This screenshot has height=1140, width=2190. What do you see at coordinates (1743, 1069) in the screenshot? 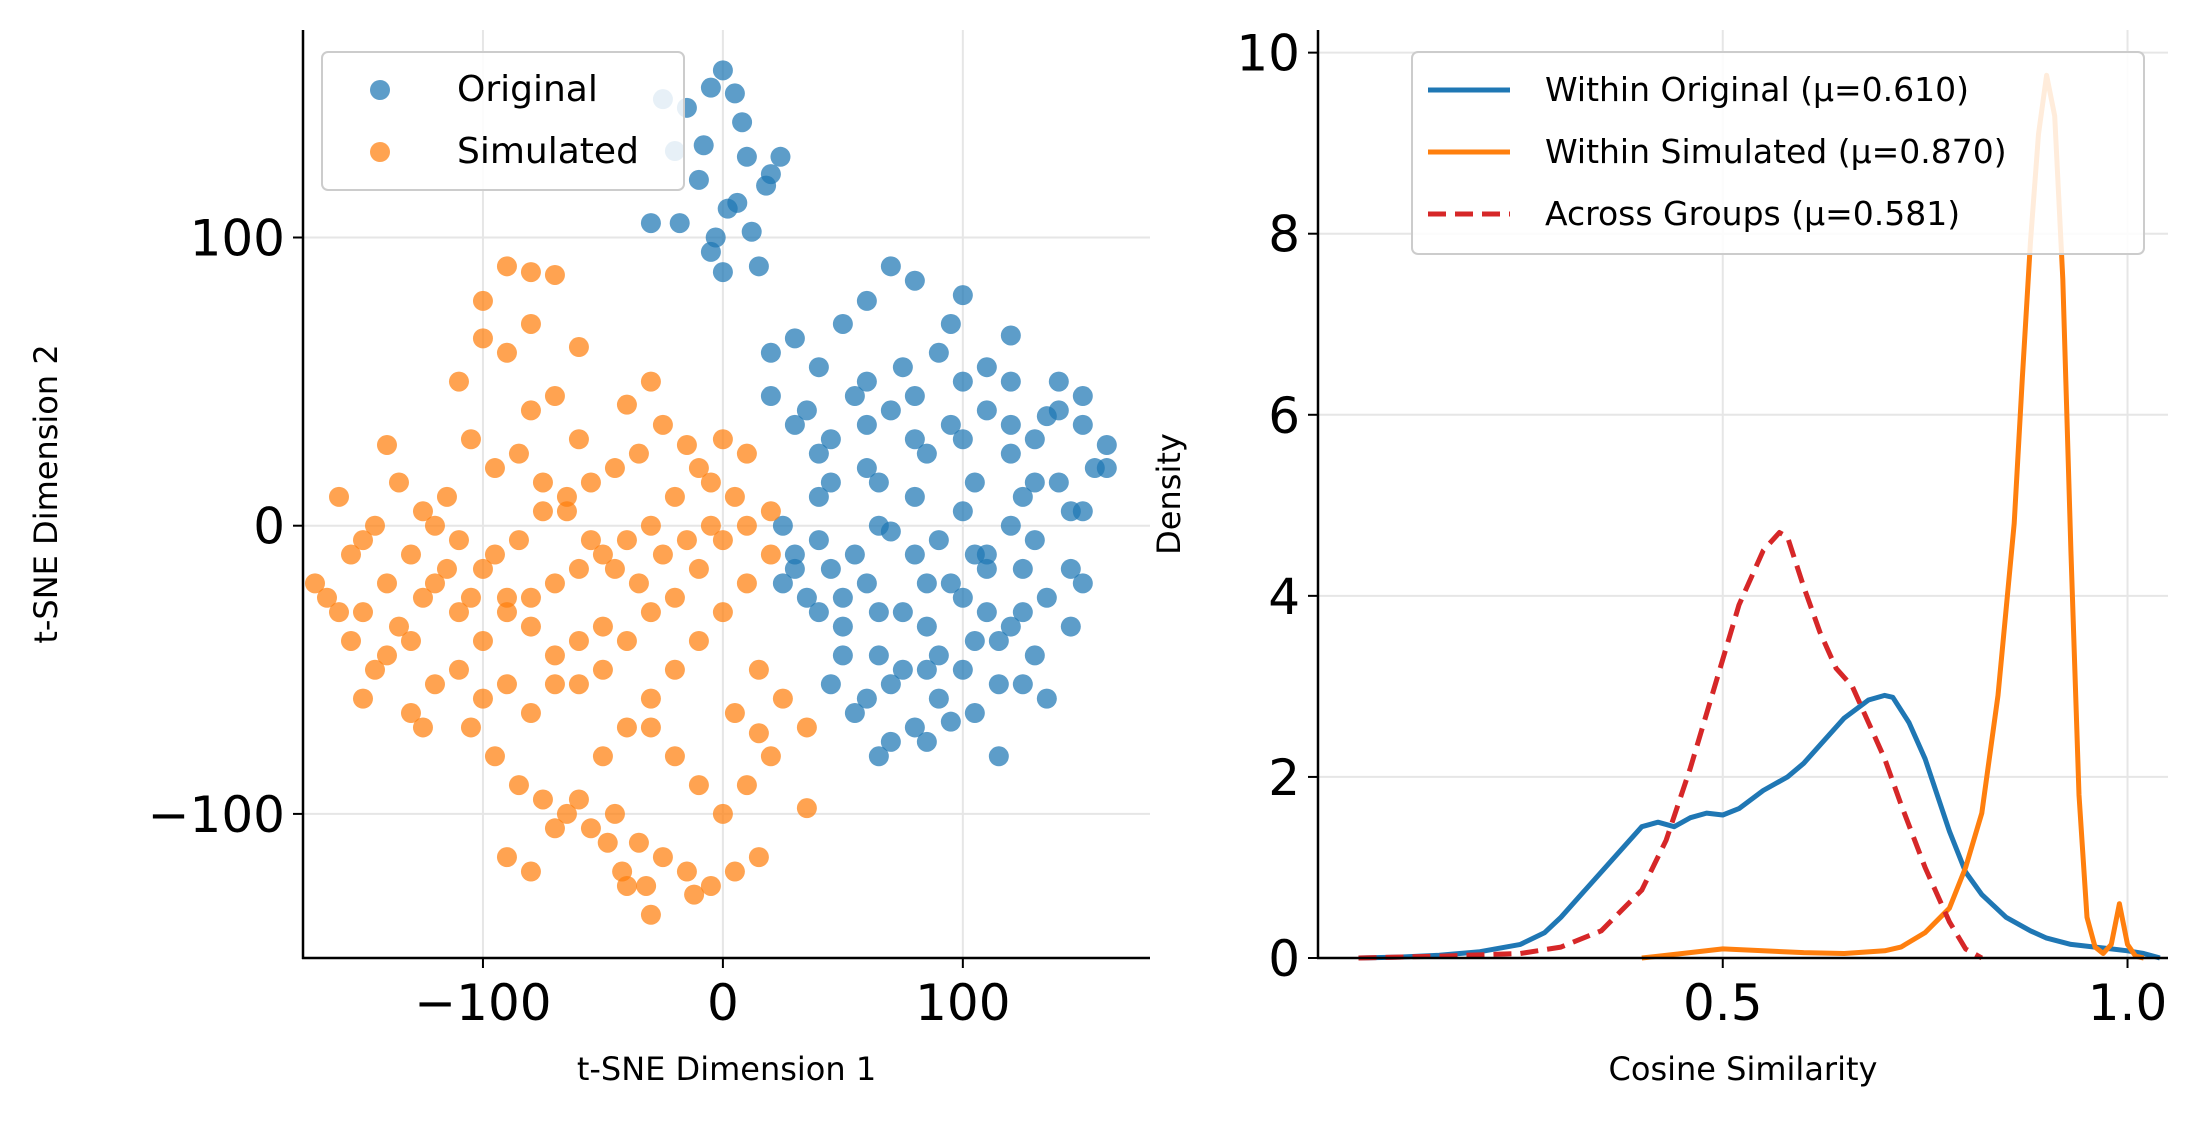
I see `x-axis-label: Cosine Similarity` at bounding box center [1743, 1069].